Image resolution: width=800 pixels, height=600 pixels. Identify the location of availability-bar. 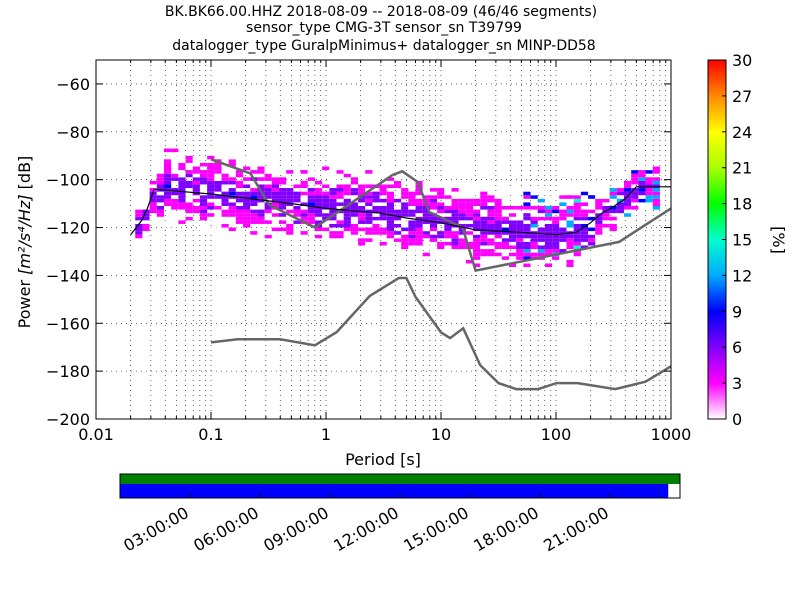
(400, 479).